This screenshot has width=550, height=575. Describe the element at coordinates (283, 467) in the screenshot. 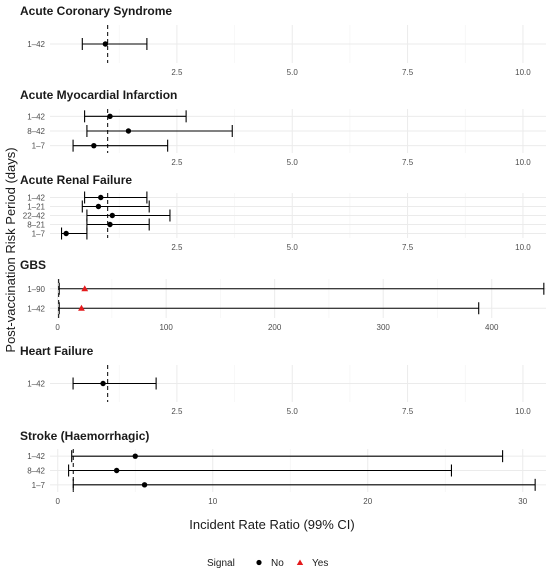

I see `panel: Stroke (Haemorrhagic) 1–42 8–42 1–7 0 10 20 30` at that location.